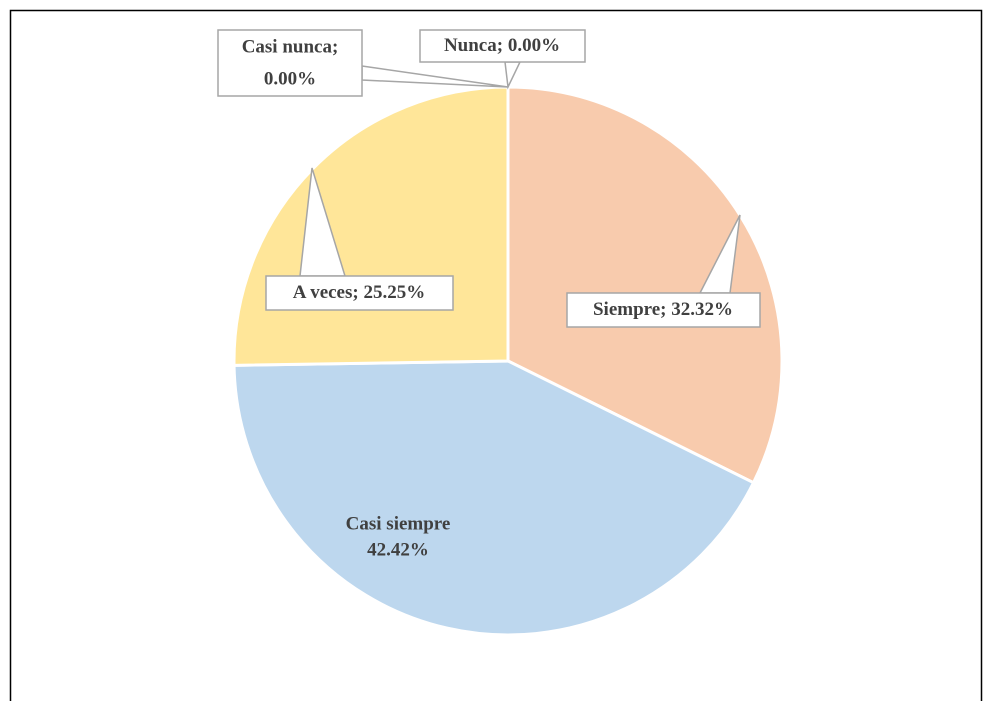  I want to click on label-value: 32.32%, so click(702, 309).